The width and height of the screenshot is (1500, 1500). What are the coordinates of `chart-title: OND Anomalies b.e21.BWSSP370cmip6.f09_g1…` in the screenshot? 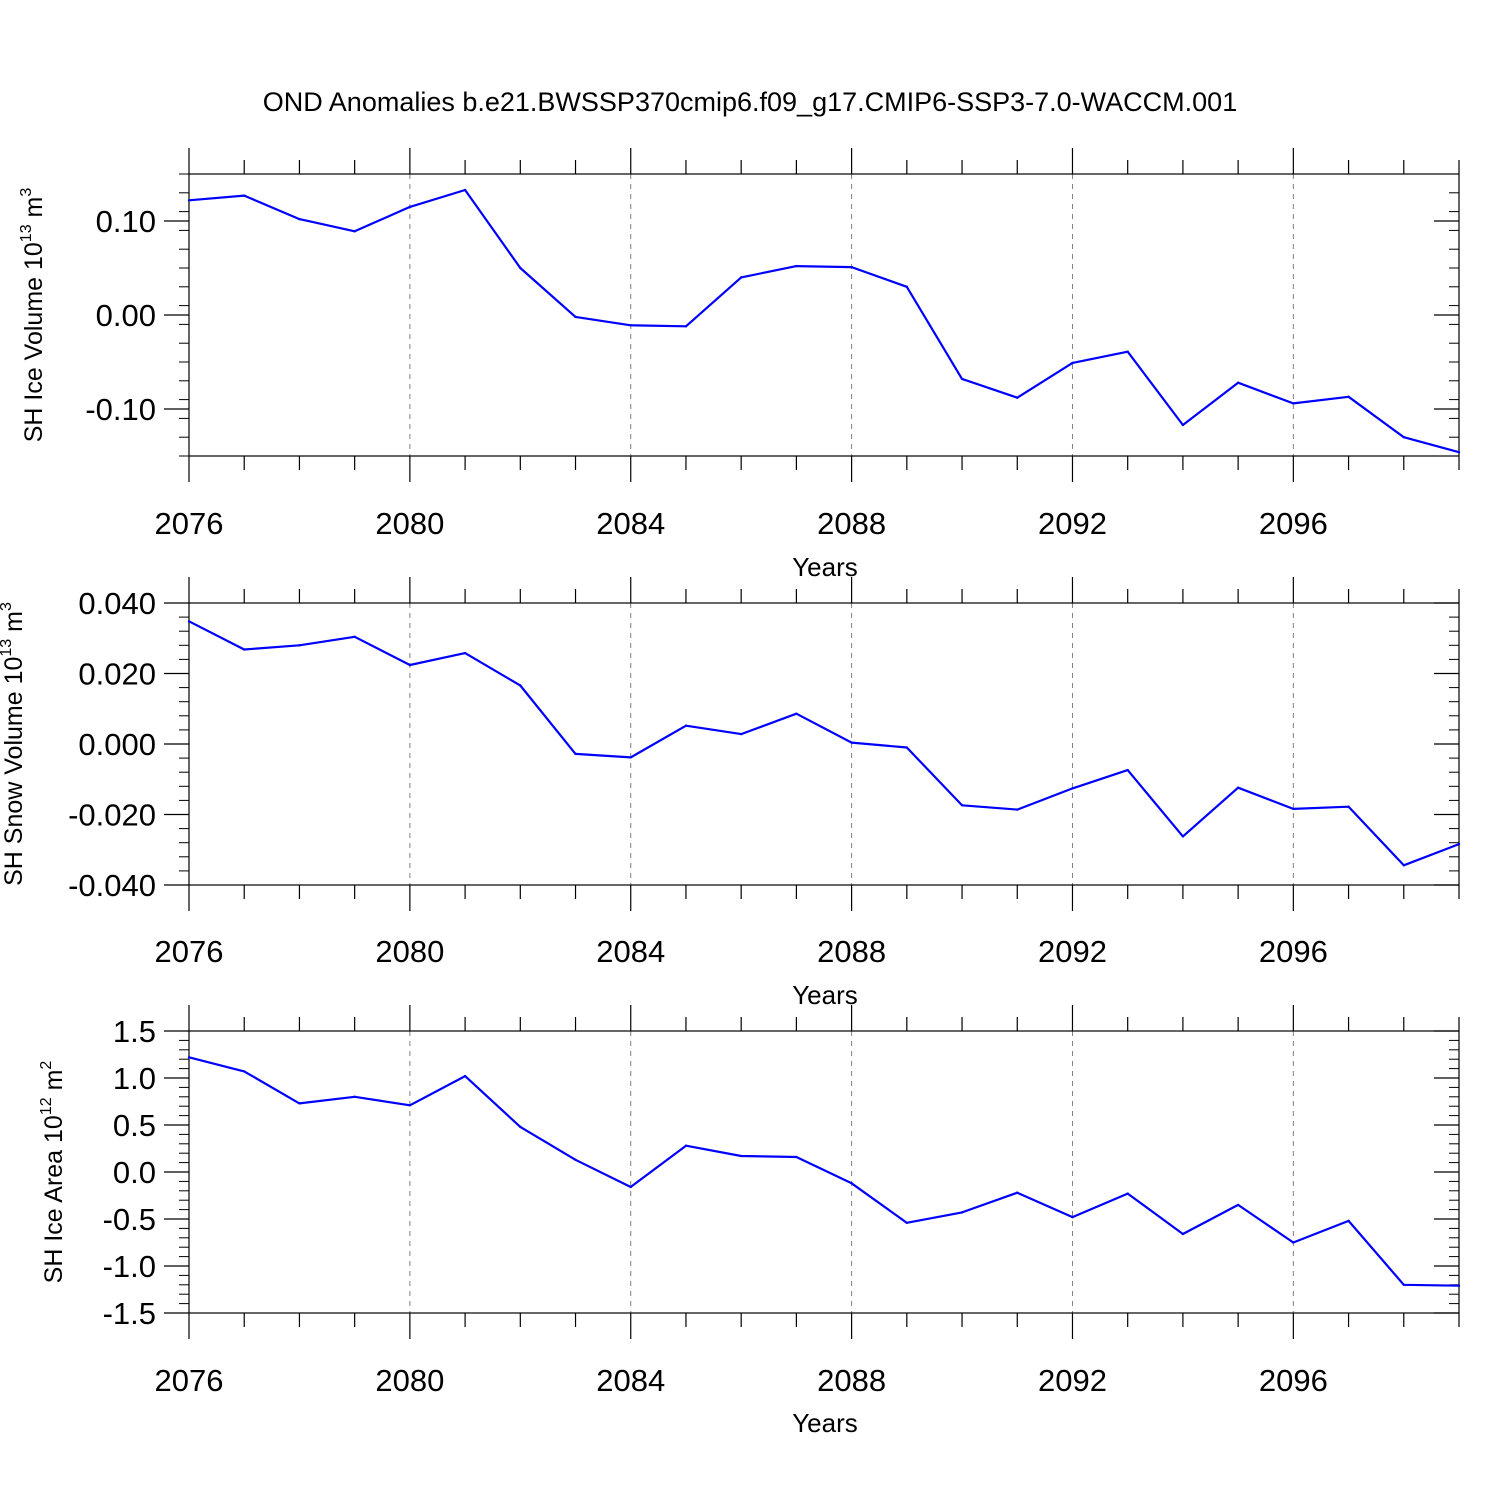 It's located at (750, 102).